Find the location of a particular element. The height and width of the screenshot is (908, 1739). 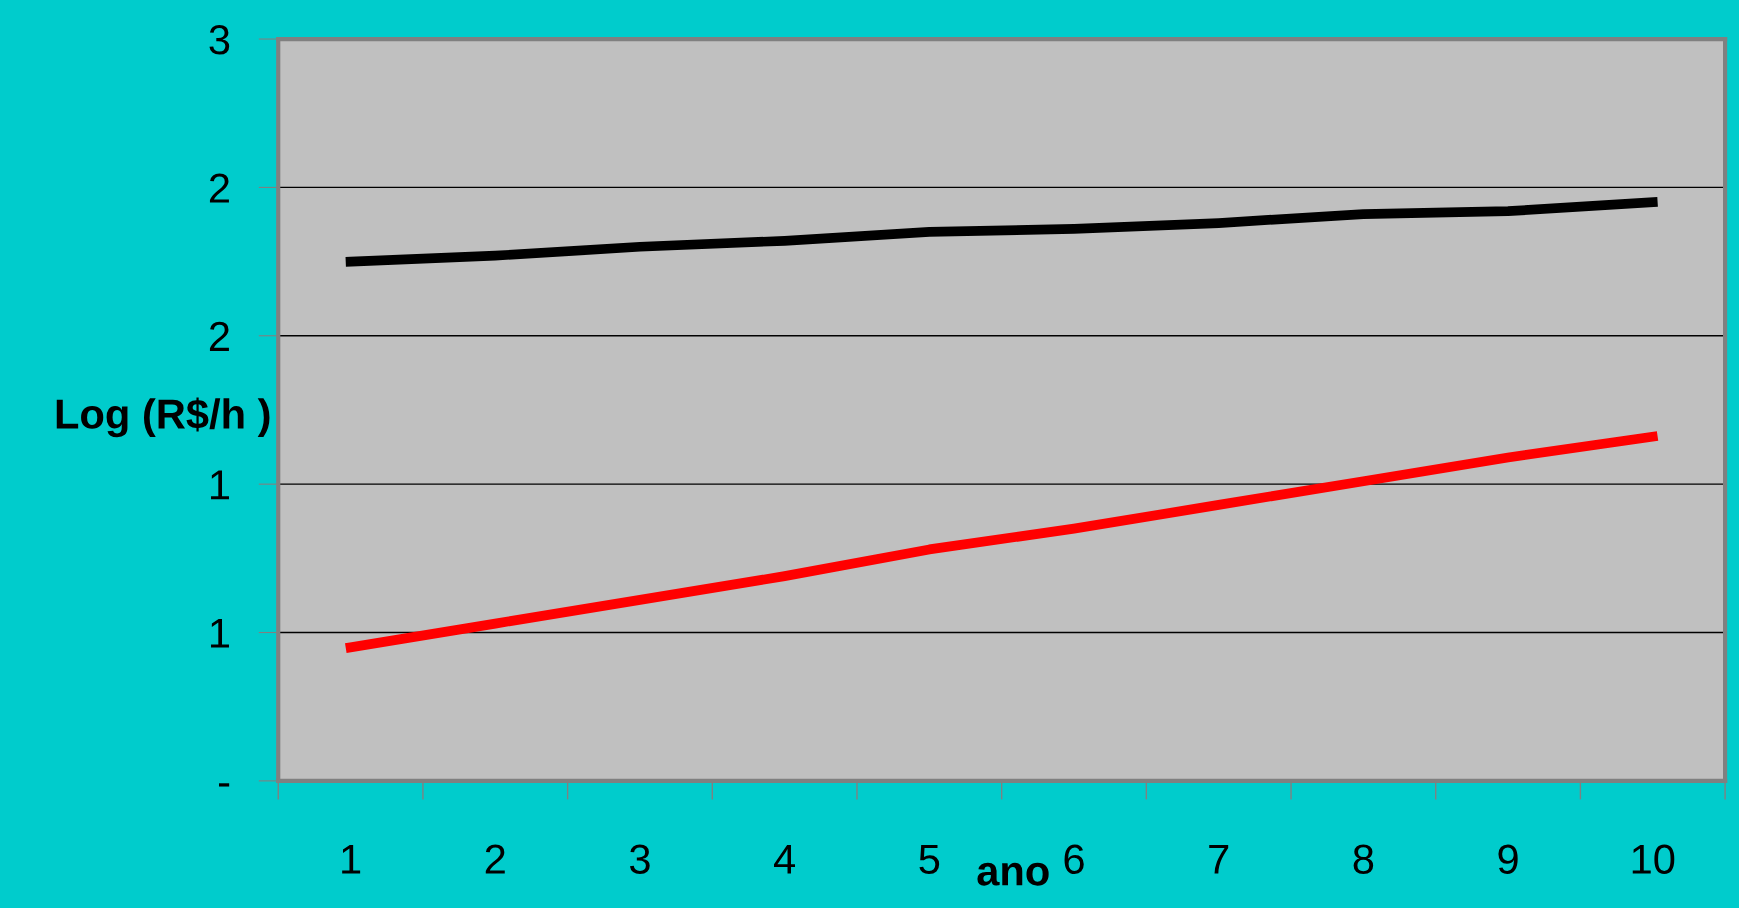

x-tick-label: 3 is located at coordinates (639, 859).